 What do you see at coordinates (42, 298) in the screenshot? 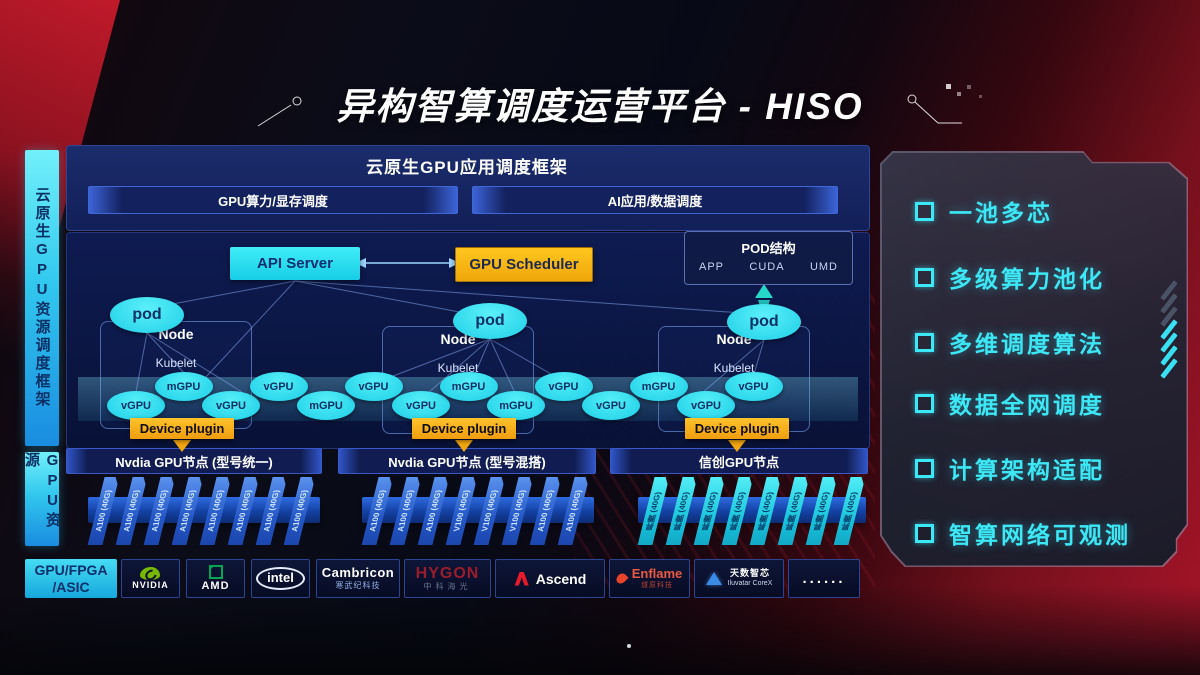
I see `rail-cloud-native-gpu-framework: 云原生GPU资源调度框架` at bounding box center [42, 298].